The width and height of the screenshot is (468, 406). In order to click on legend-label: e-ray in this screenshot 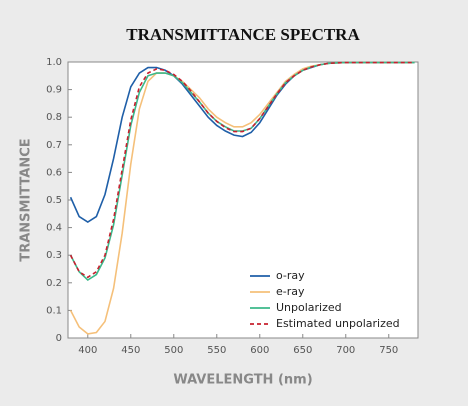, I will do `click(290, 291)`.